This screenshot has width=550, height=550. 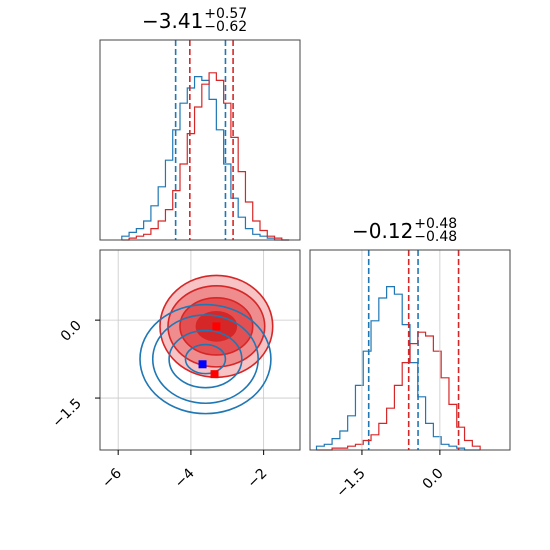 I want to click on x-tick-label: −2, so click(x=258, y=479).